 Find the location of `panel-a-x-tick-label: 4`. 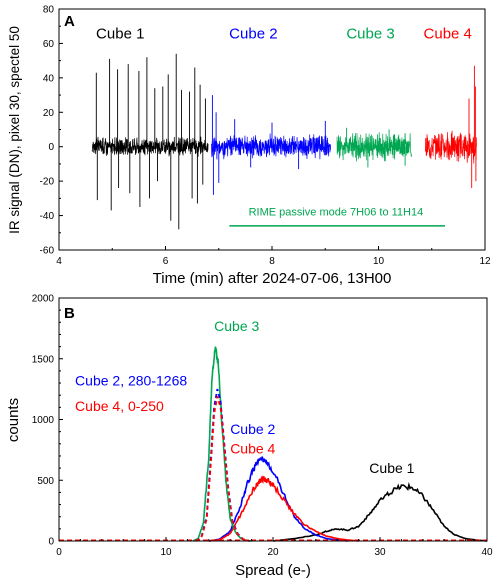

panel-a-x-tick-label: 4 is located at coordinates (59, 261).